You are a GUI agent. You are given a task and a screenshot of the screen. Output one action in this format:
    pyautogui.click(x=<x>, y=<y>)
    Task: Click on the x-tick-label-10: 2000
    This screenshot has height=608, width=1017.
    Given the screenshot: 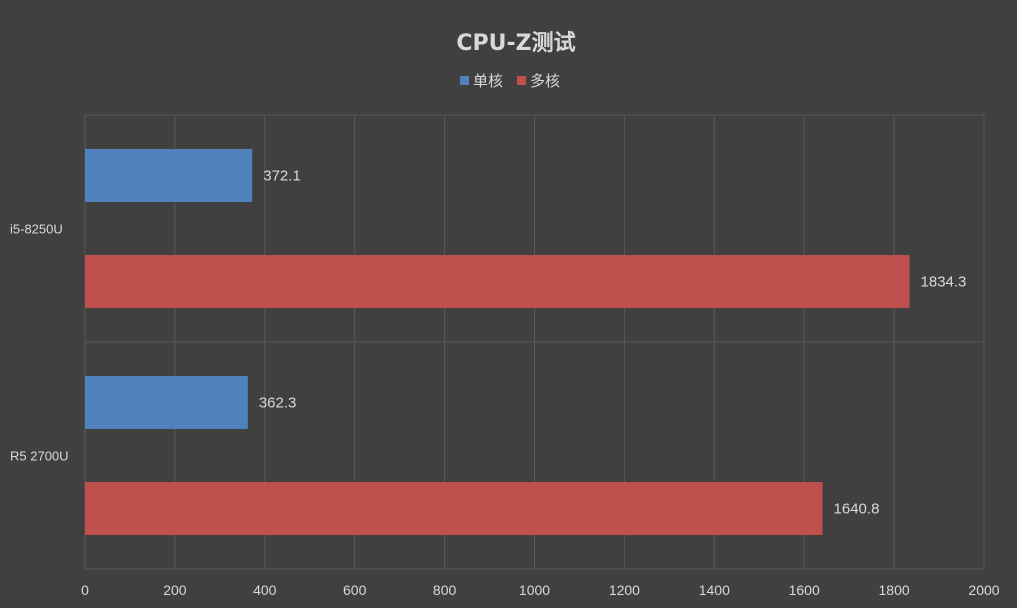 What is the action you would take?
    pyautogui.click(x=983, y=590)
    